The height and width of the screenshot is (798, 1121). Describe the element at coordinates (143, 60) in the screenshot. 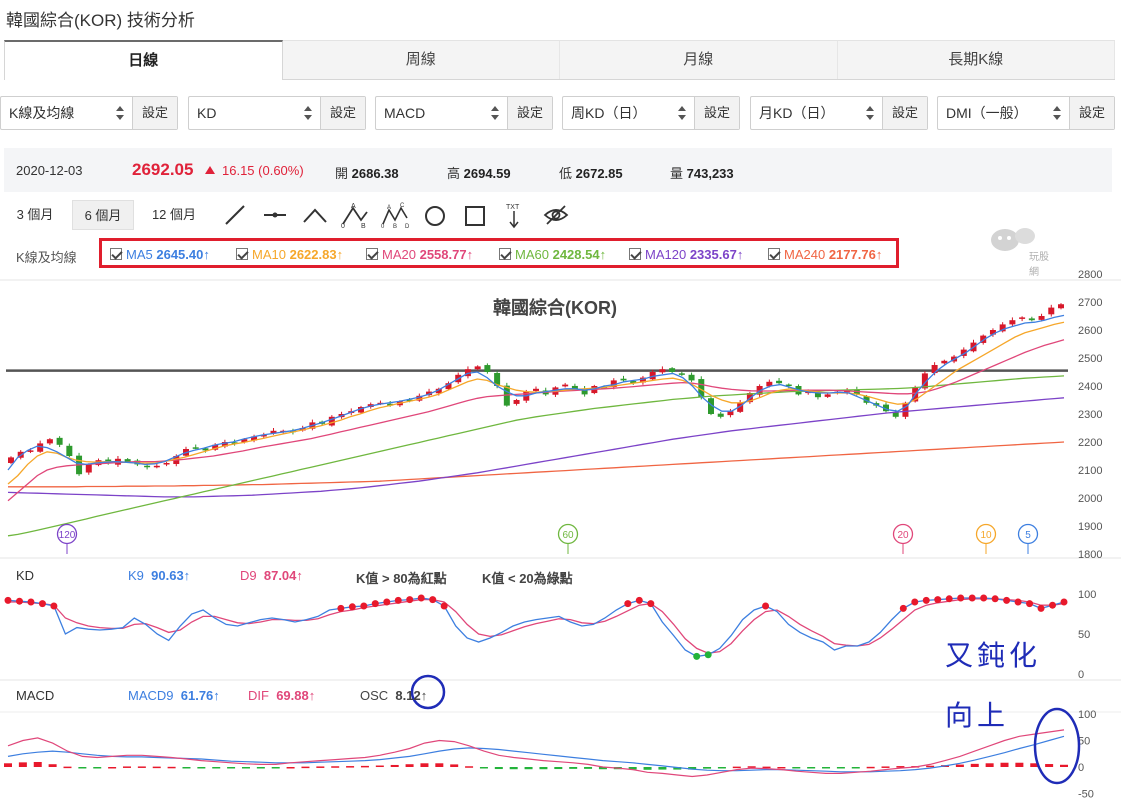

I see `tab-daily: 日線` at that location.